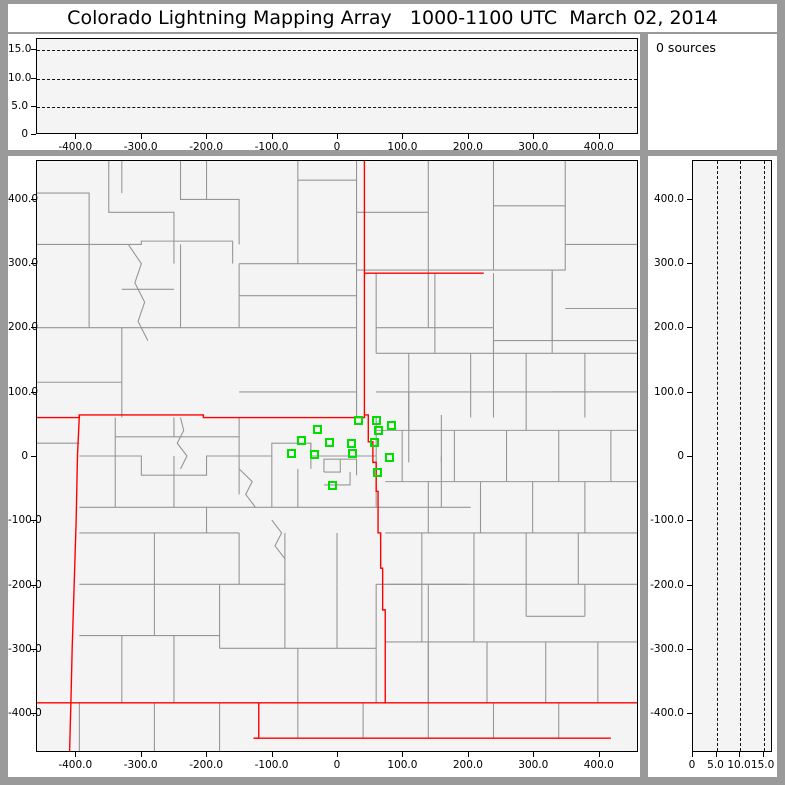 This screenshot has height=785, width=785. Describe the element at coordinates (19, 105) in the screenshot. I see `y-tick-label: 5.0` at that location.